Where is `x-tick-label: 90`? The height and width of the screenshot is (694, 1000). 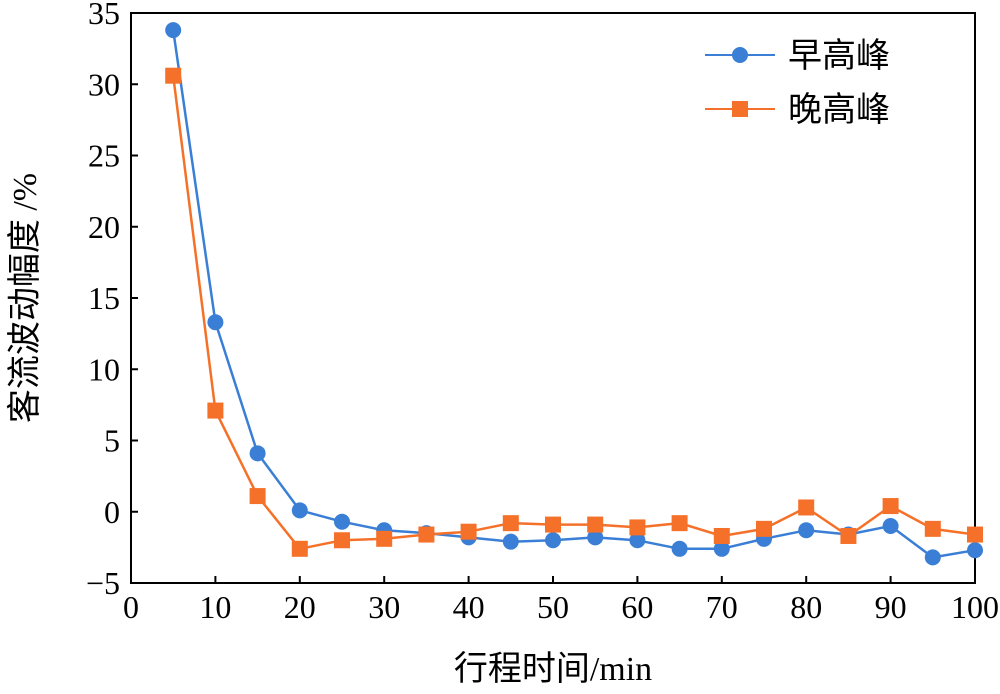 x-tick-label: 90 is located at coordinates (891, 607).